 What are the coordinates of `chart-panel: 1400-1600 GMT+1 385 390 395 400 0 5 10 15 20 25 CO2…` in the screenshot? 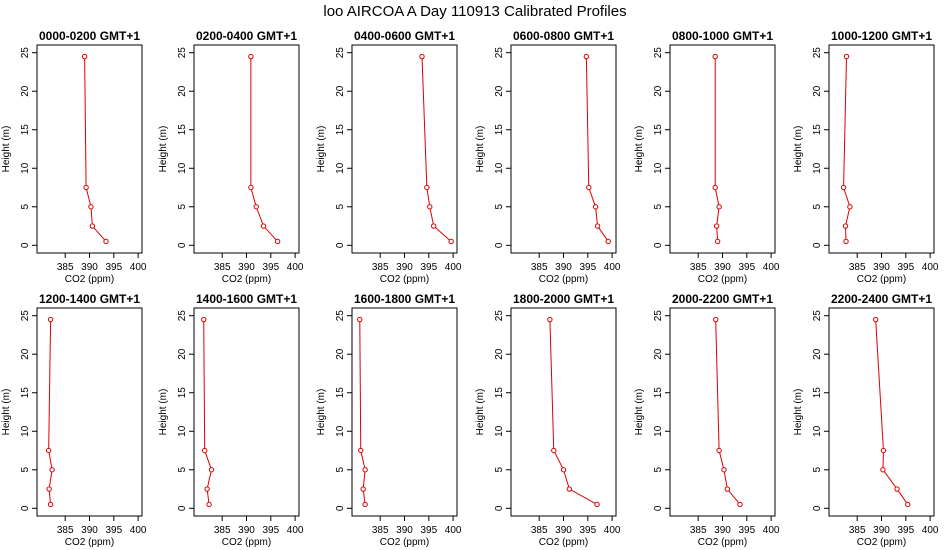 It's located at (231, 420).